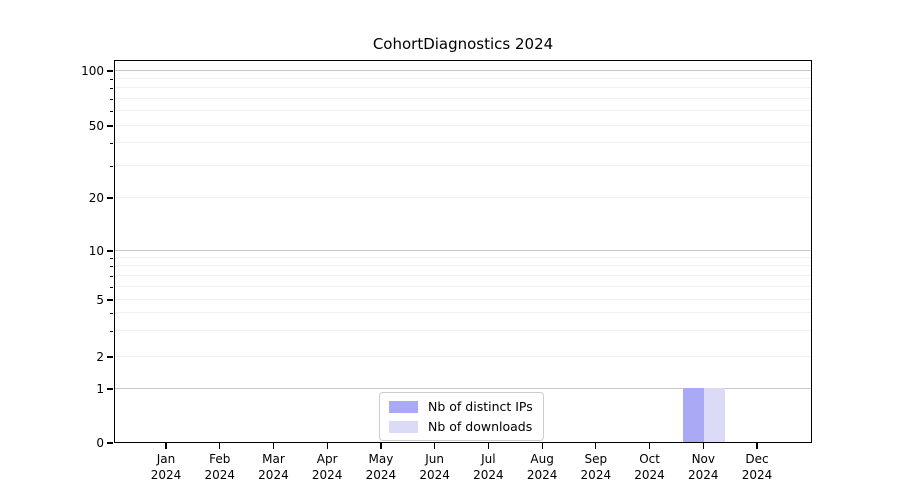 The height and width of the screenshot is (500, 900). I want to click on x-tick-label: Mar 2024, so click(273, 467).